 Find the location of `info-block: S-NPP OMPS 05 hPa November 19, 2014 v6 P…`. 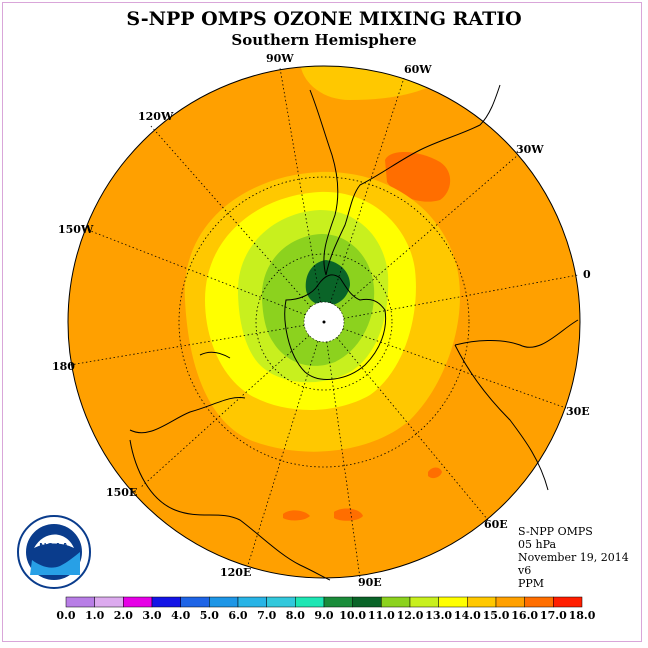

info-block: S-NPP OMPS 05 hPa November 19, 2014 v6 P… is located at coordinates (573, 557).